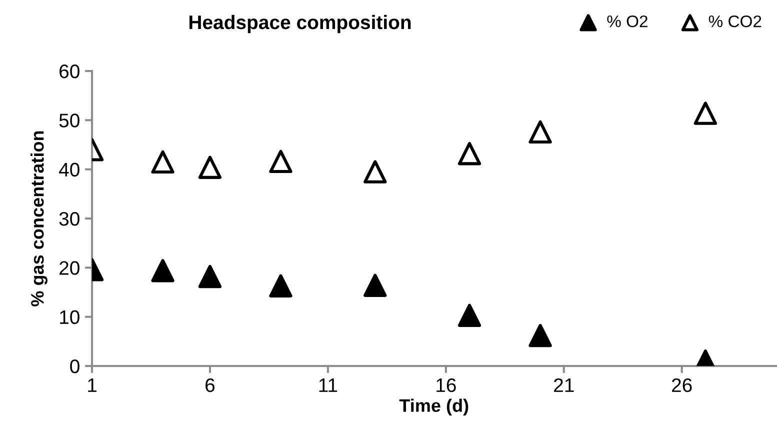 This screenshot has width=777, height=439. I want to click on y-tick-label: 10, so click(70, 317).